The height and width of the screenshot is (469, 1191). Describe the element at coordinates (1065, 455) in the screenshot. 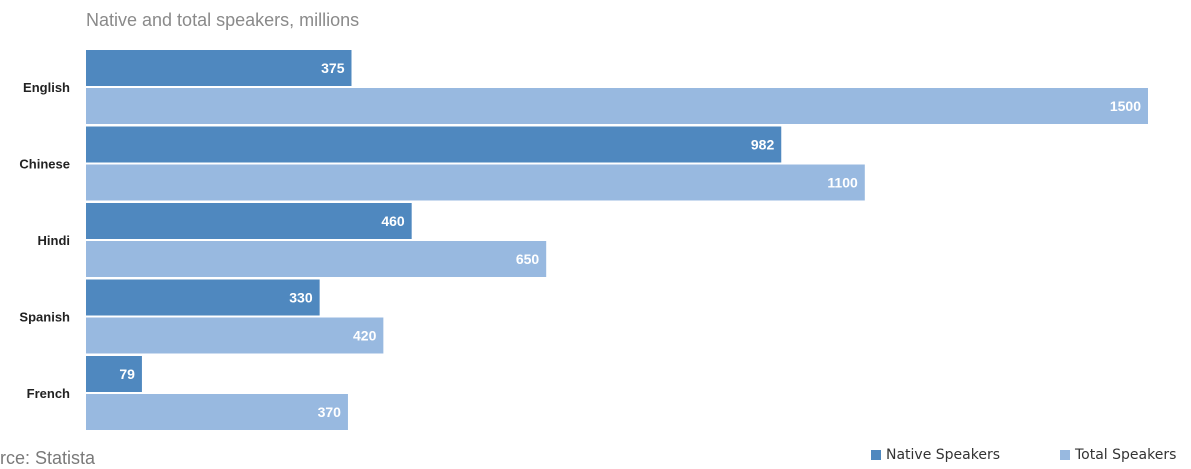

I see `legend-swatch-total` at that location.